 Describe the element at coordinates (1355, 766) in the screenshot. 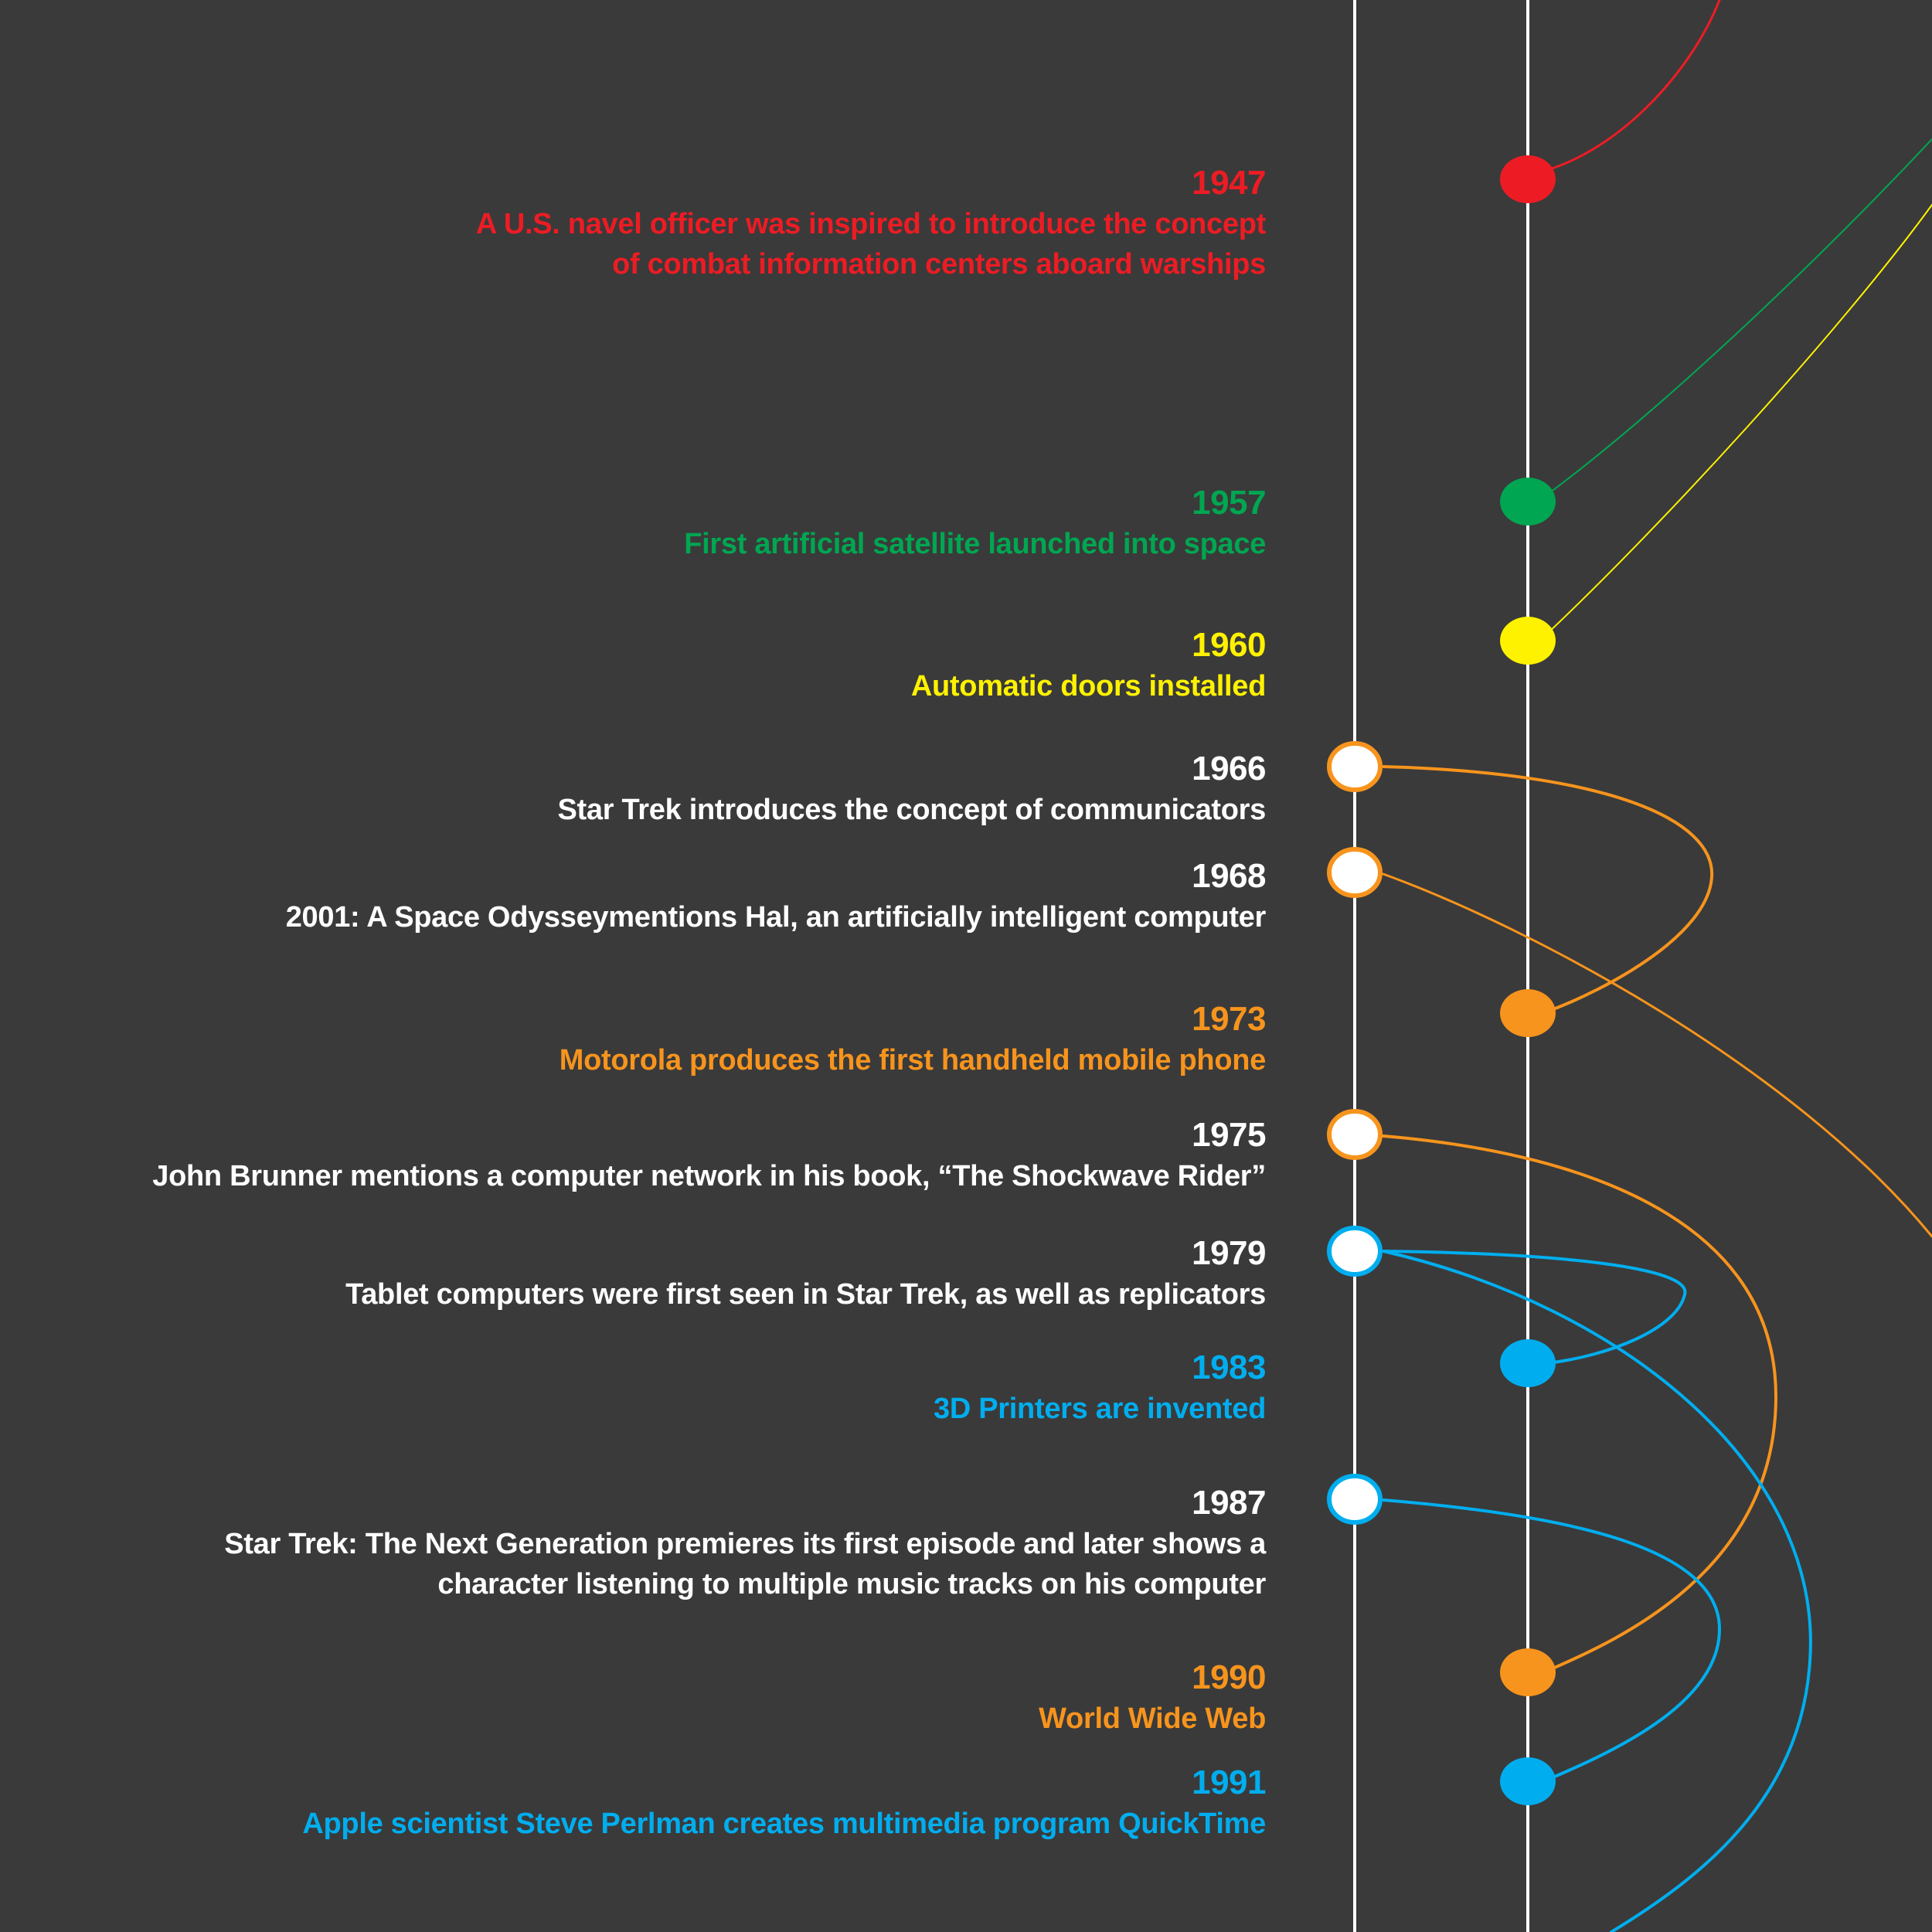

I see `fiction-node-1966` at that location.